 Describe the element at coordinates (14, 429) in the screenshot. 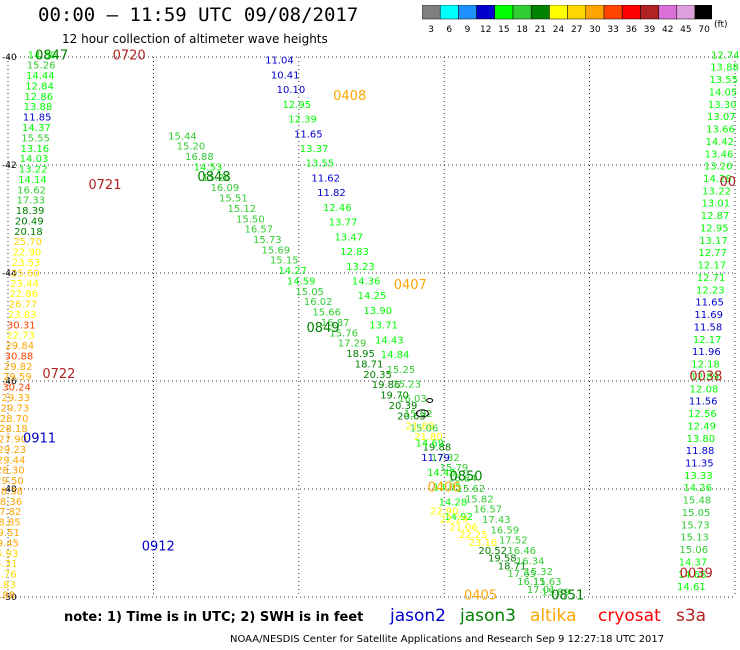

I see `swh-value: 28.18` at that location.